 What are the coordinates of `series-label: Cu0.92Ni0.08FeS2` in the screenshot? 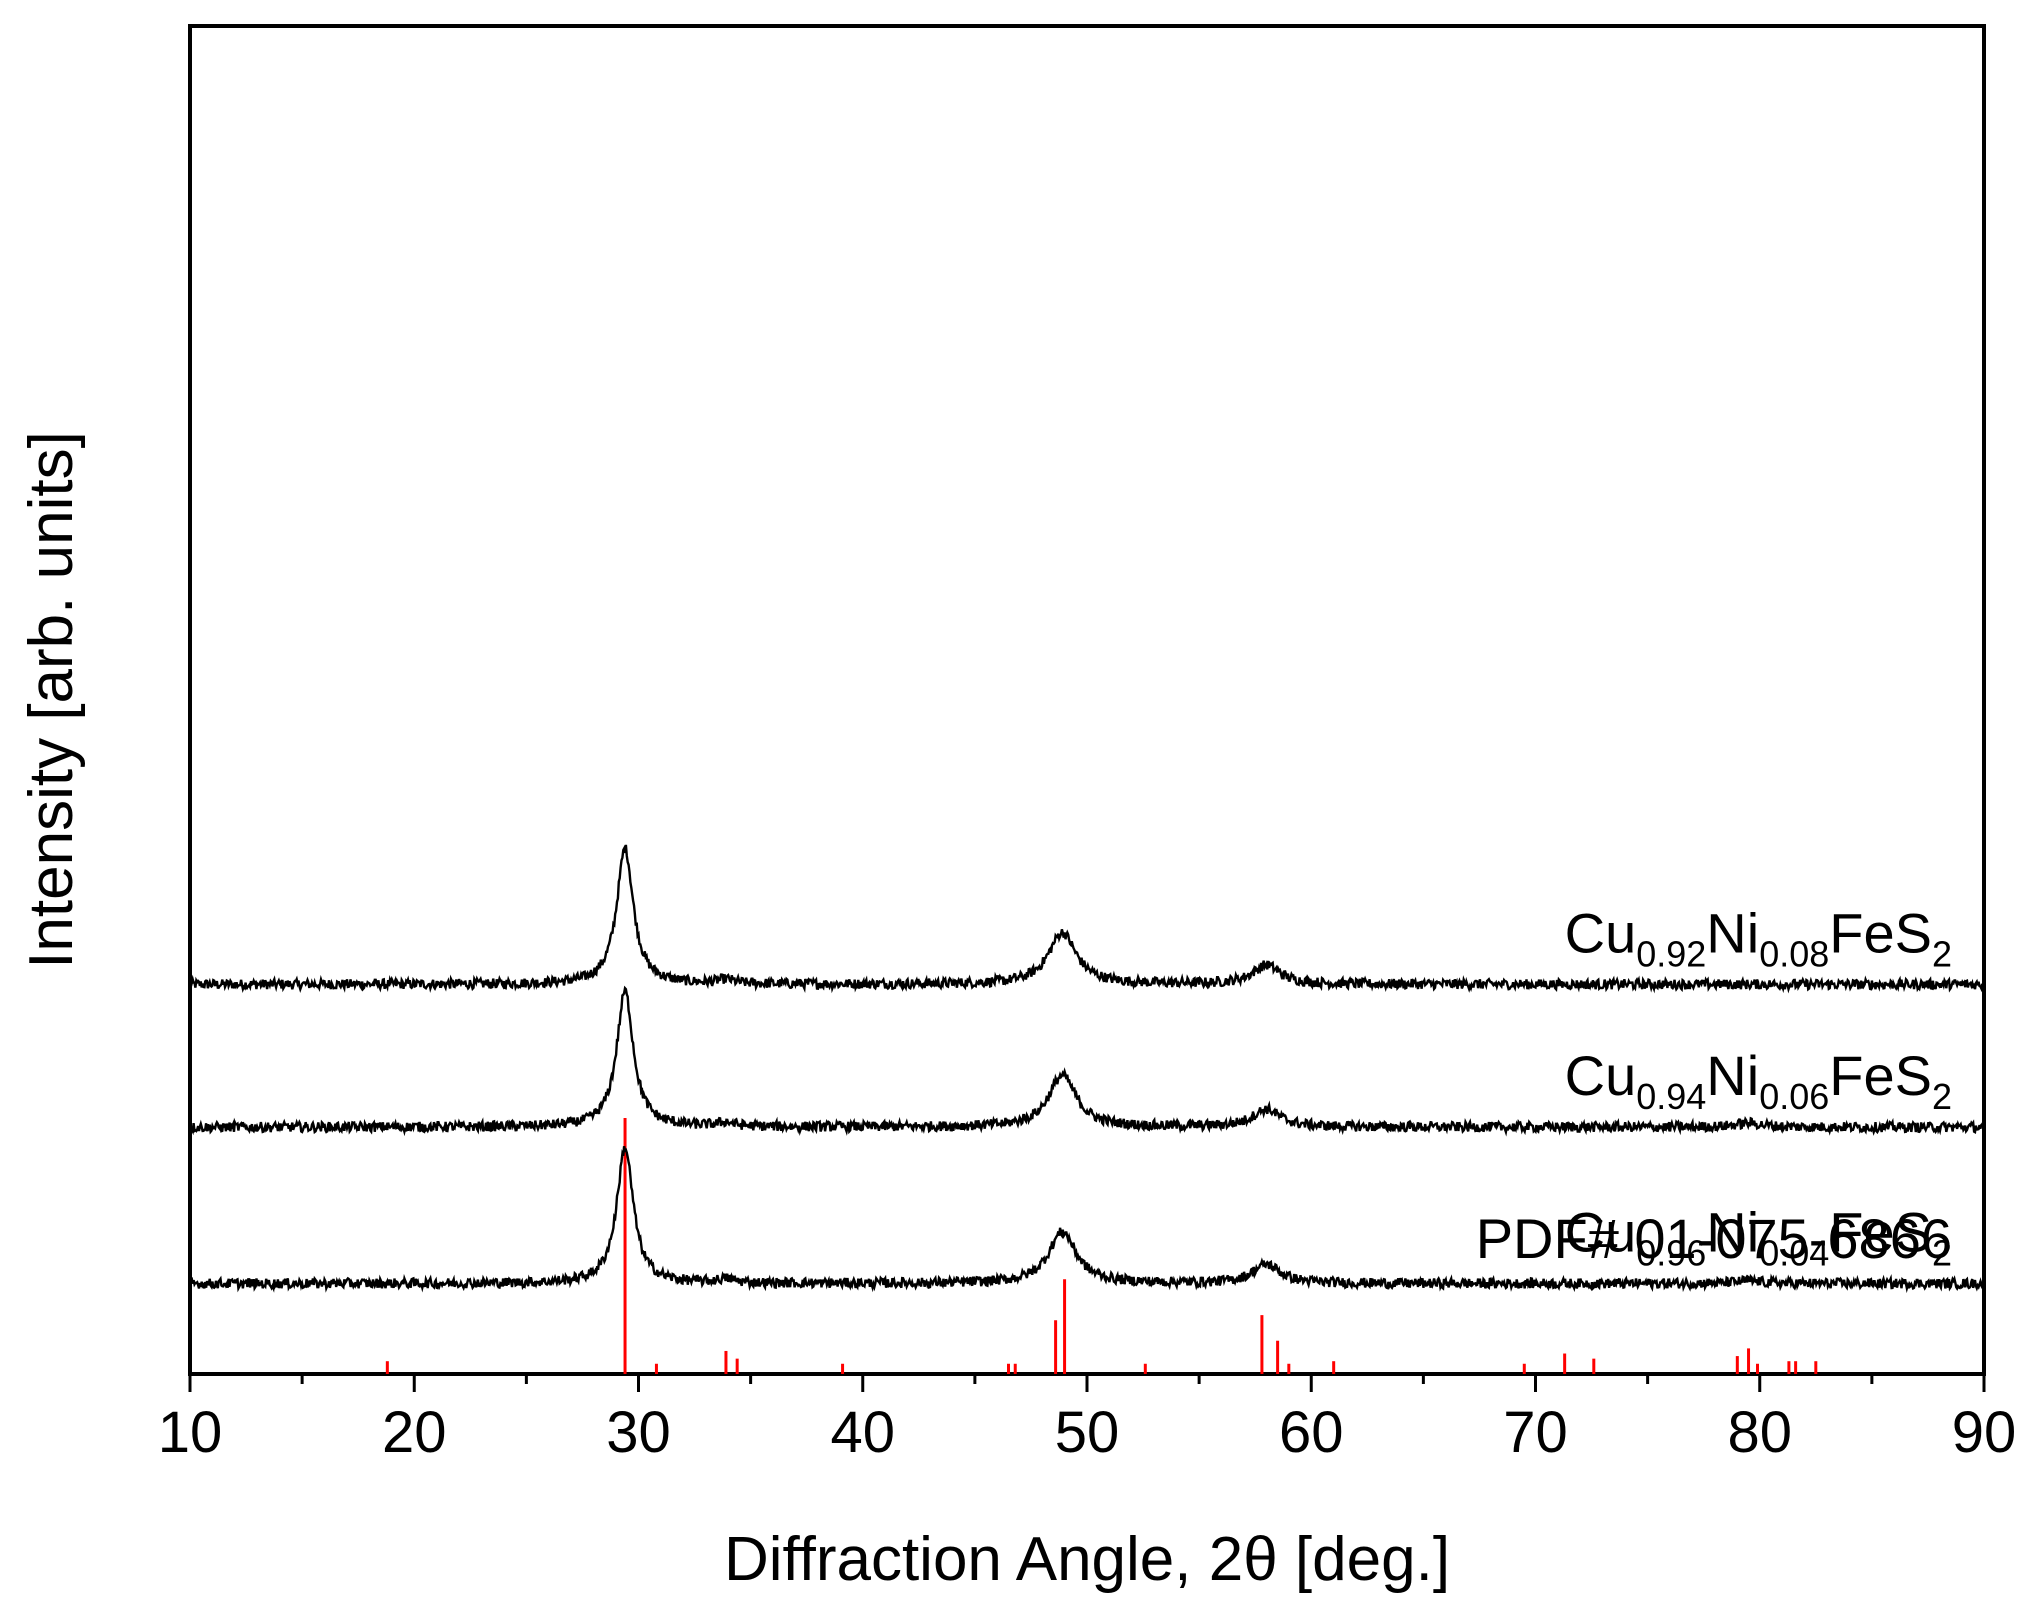 It's located at (1758, 937).